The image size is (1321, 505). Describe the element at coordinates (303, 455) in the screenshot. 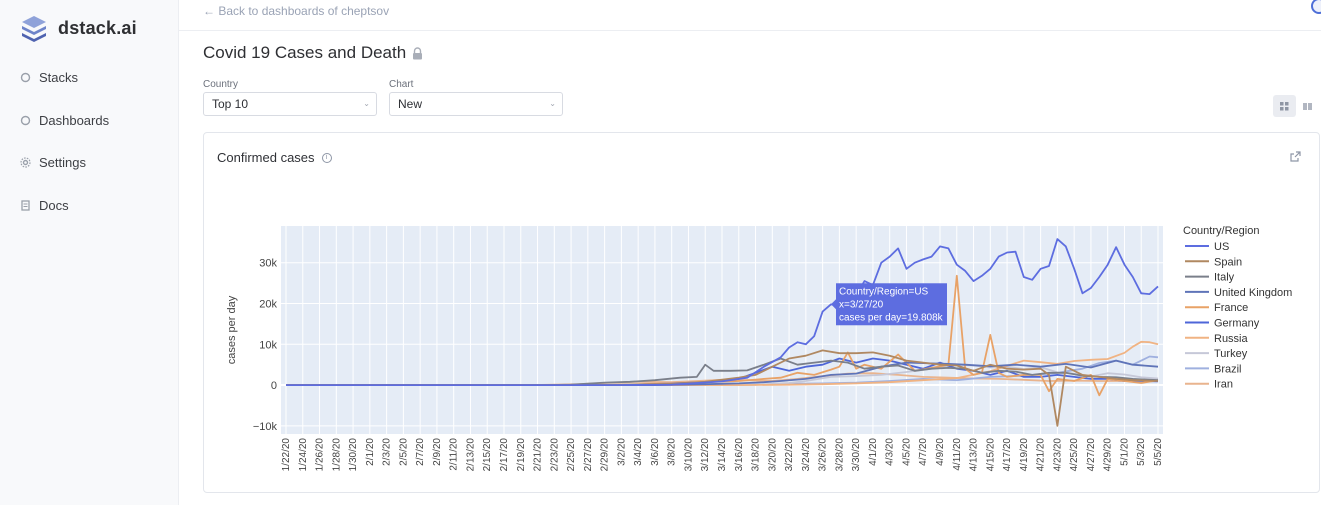

I see `x-tick-label: 1/24/20` at that location.